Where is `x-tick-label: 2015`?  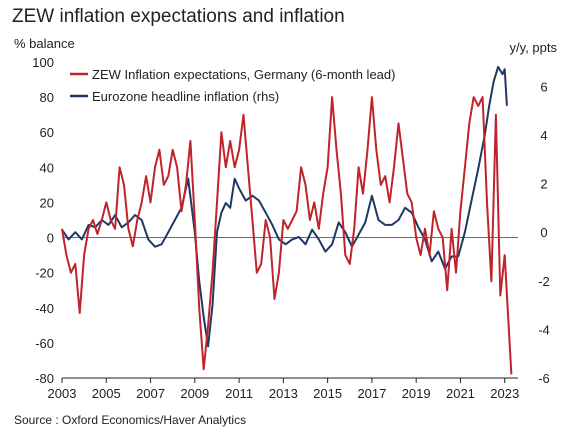
x-tick-label: 2015 is located at coordinates (327, 393).